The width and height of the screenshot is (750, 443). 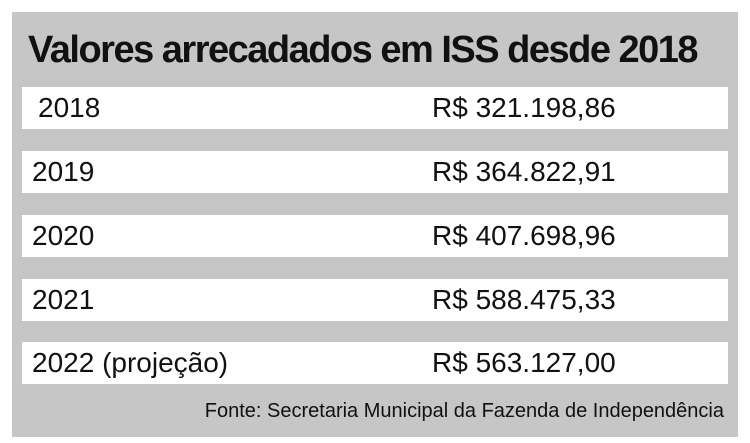 What do you see at coordinates (63, 299) in the screenshot?
I see `row-year: 2021` at bounding box center [63, 299].